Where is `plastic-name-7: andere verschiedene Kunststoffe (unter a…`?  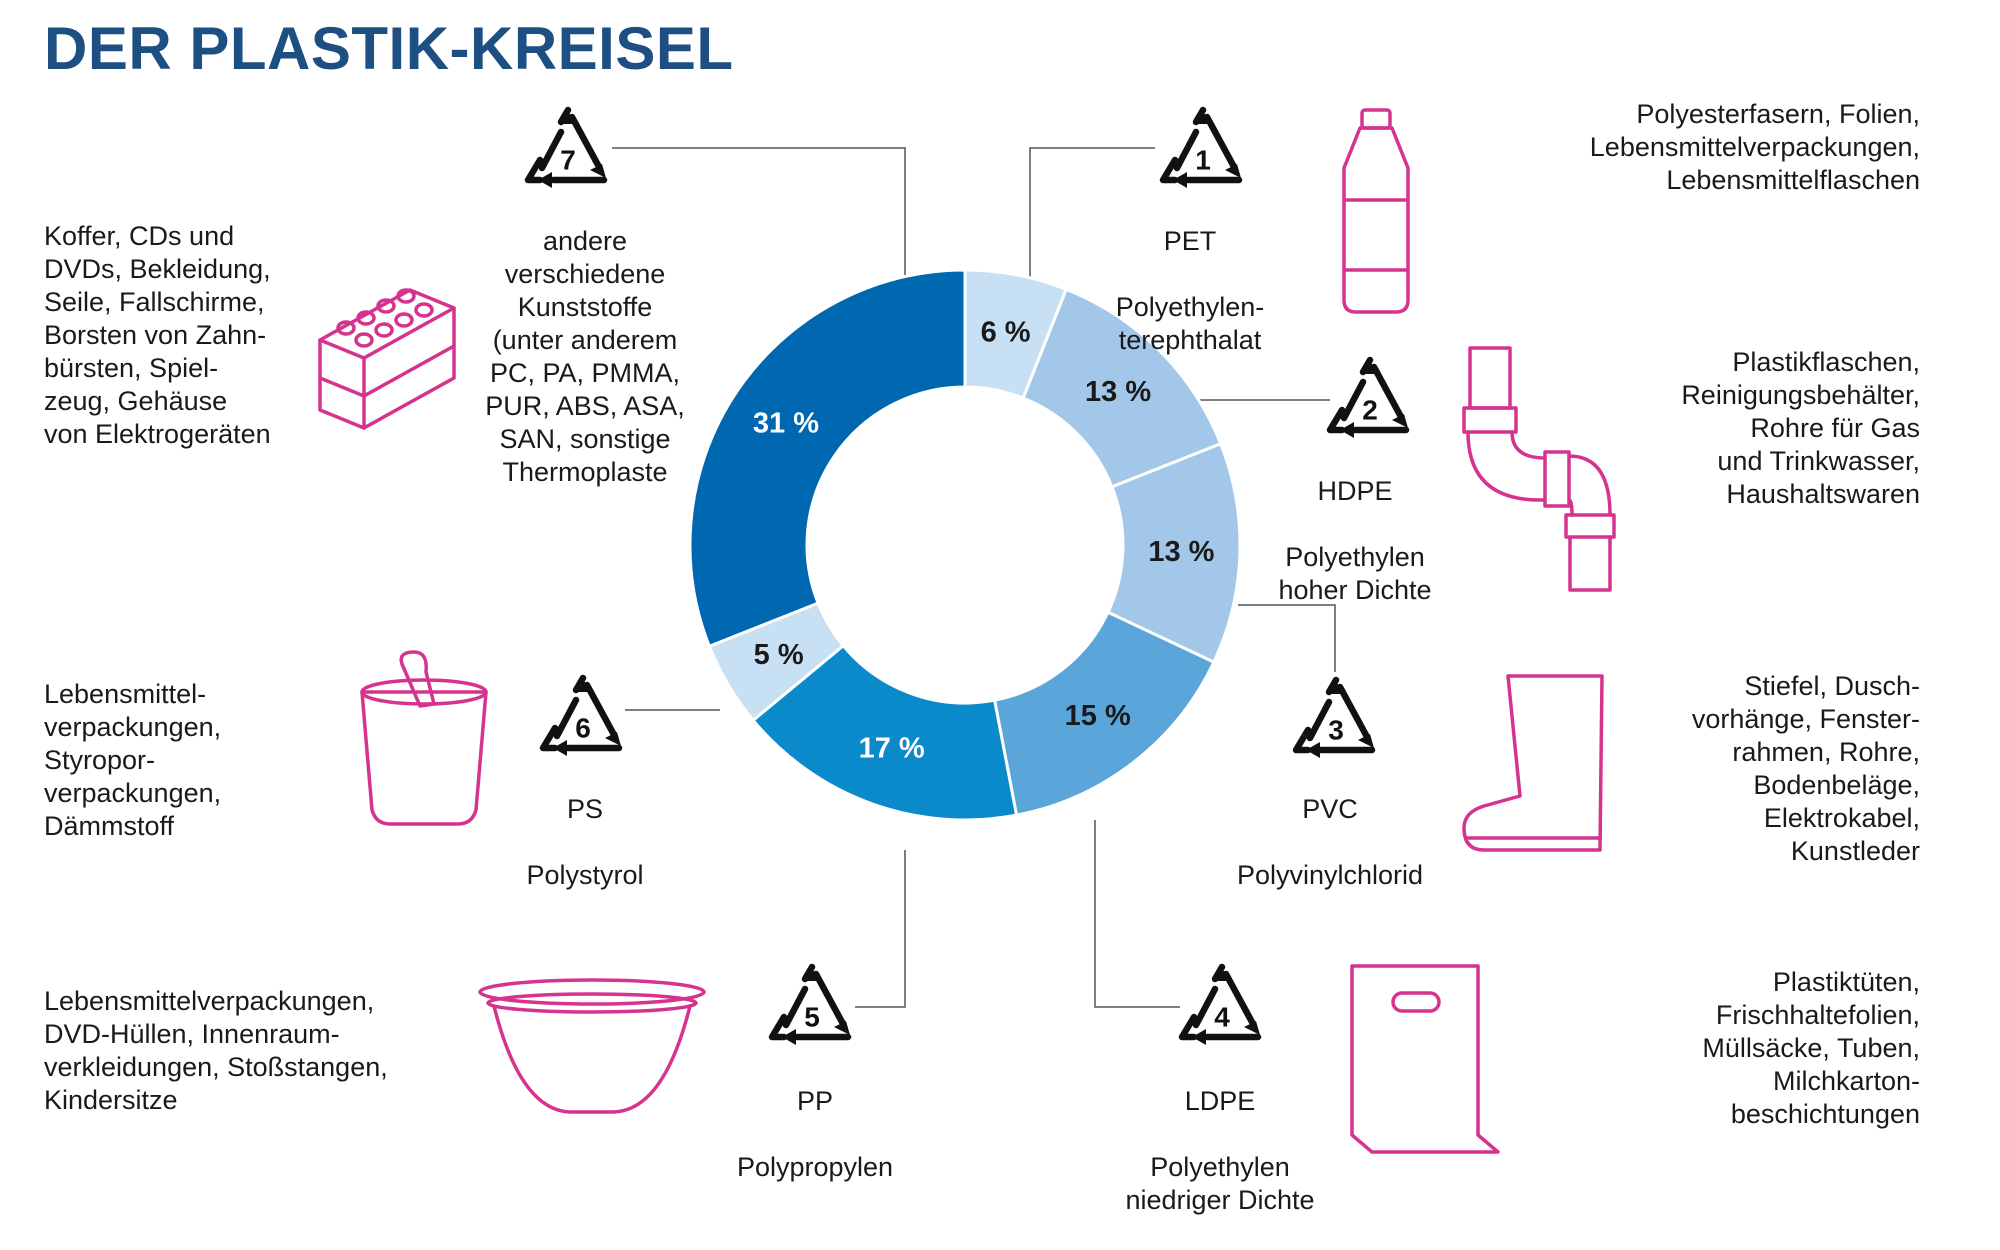
plastic-name-7: andere verschiedene Kunststoffe (unter a… is located at coordinates (585, 340).